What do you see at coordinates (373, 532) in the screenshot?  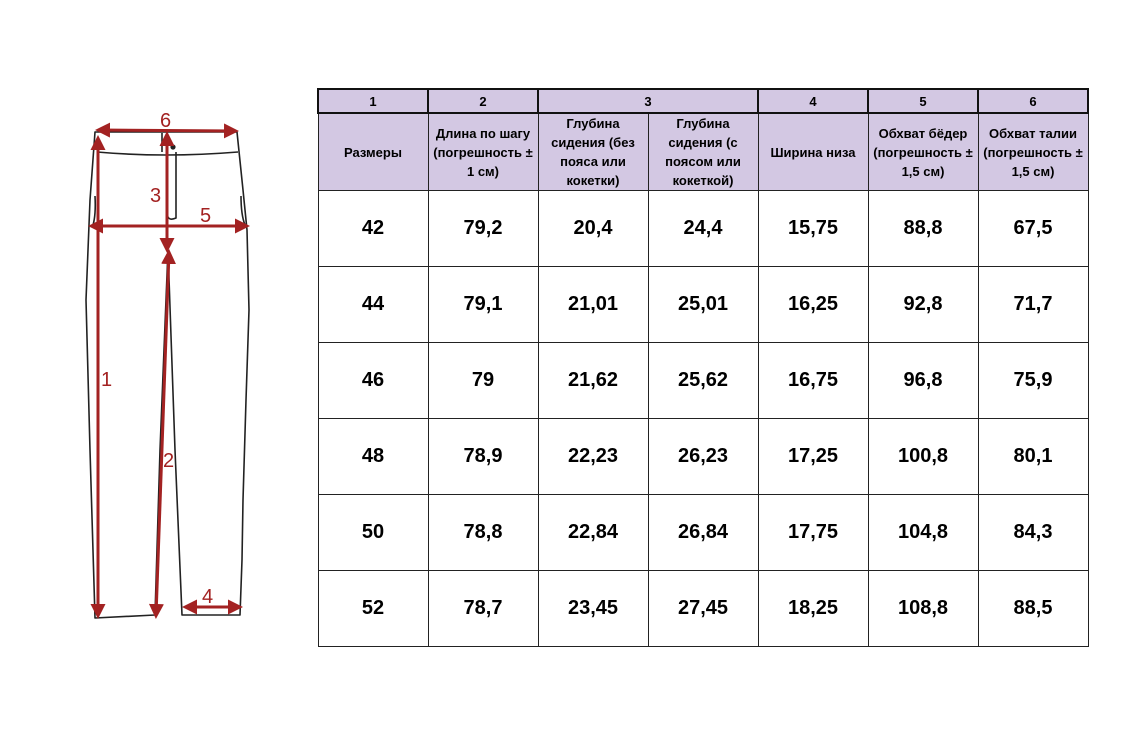 I see `cell-size: 50` at bounding box center [373, 532].